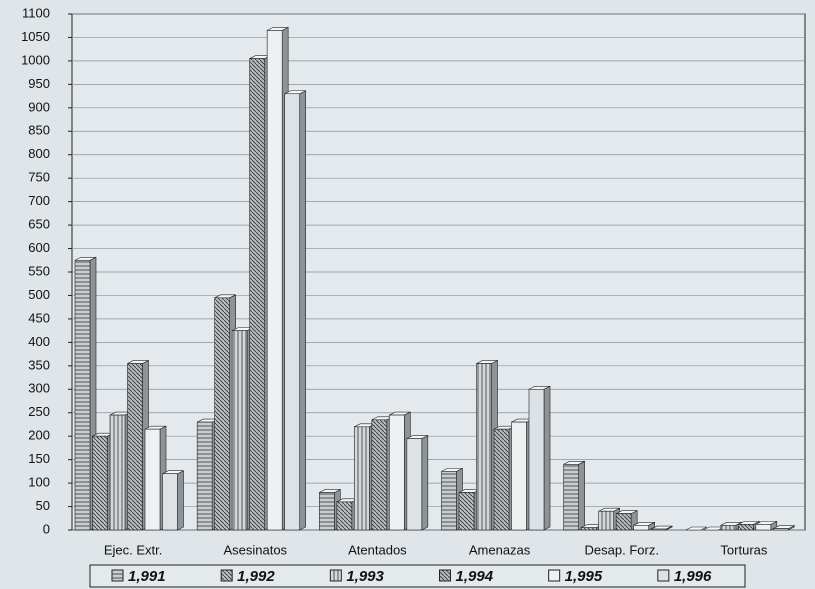  Describe the element at coordinates (39, 458) in the screenshot. I see `y-tick-label: 150` at that location.